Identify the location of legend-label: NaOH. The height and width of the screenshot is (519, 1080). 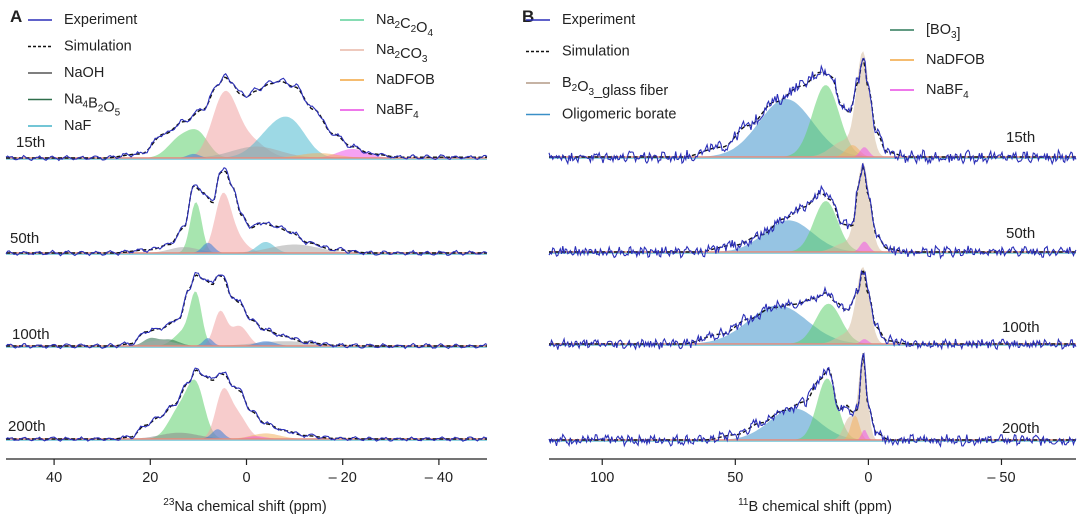
(84, 73).